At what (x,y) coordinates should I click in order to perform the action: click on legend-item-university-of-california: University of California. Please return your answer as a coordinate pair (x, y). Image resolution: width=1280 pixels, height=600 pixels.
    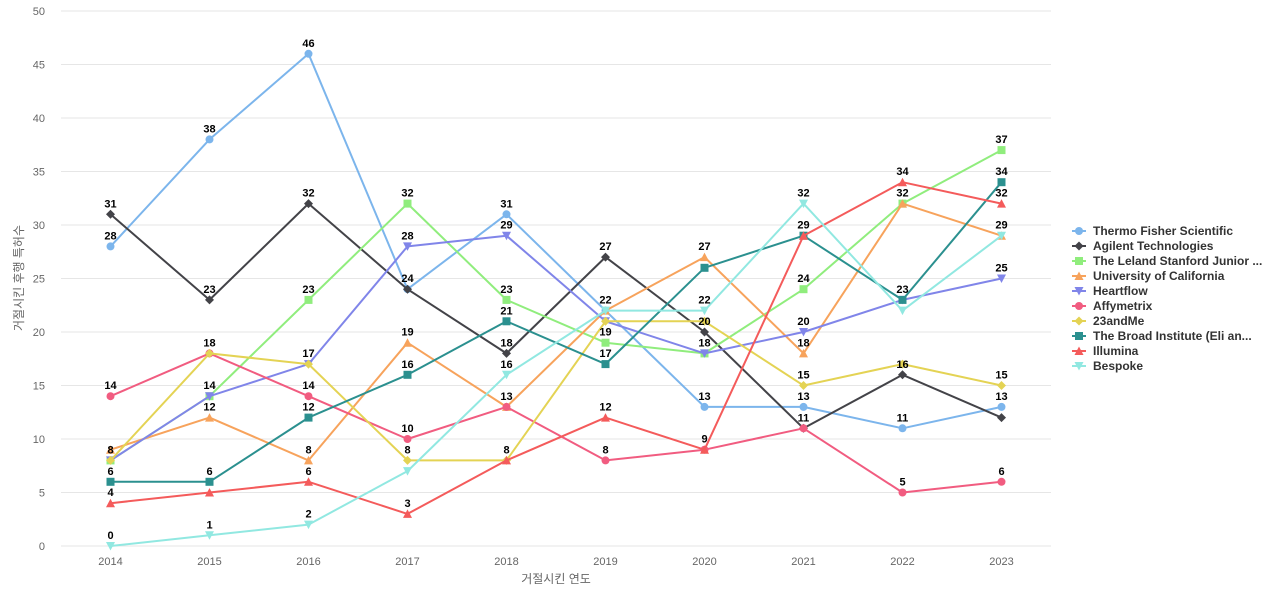
    Looking at the image, I should click on (1148, 276).